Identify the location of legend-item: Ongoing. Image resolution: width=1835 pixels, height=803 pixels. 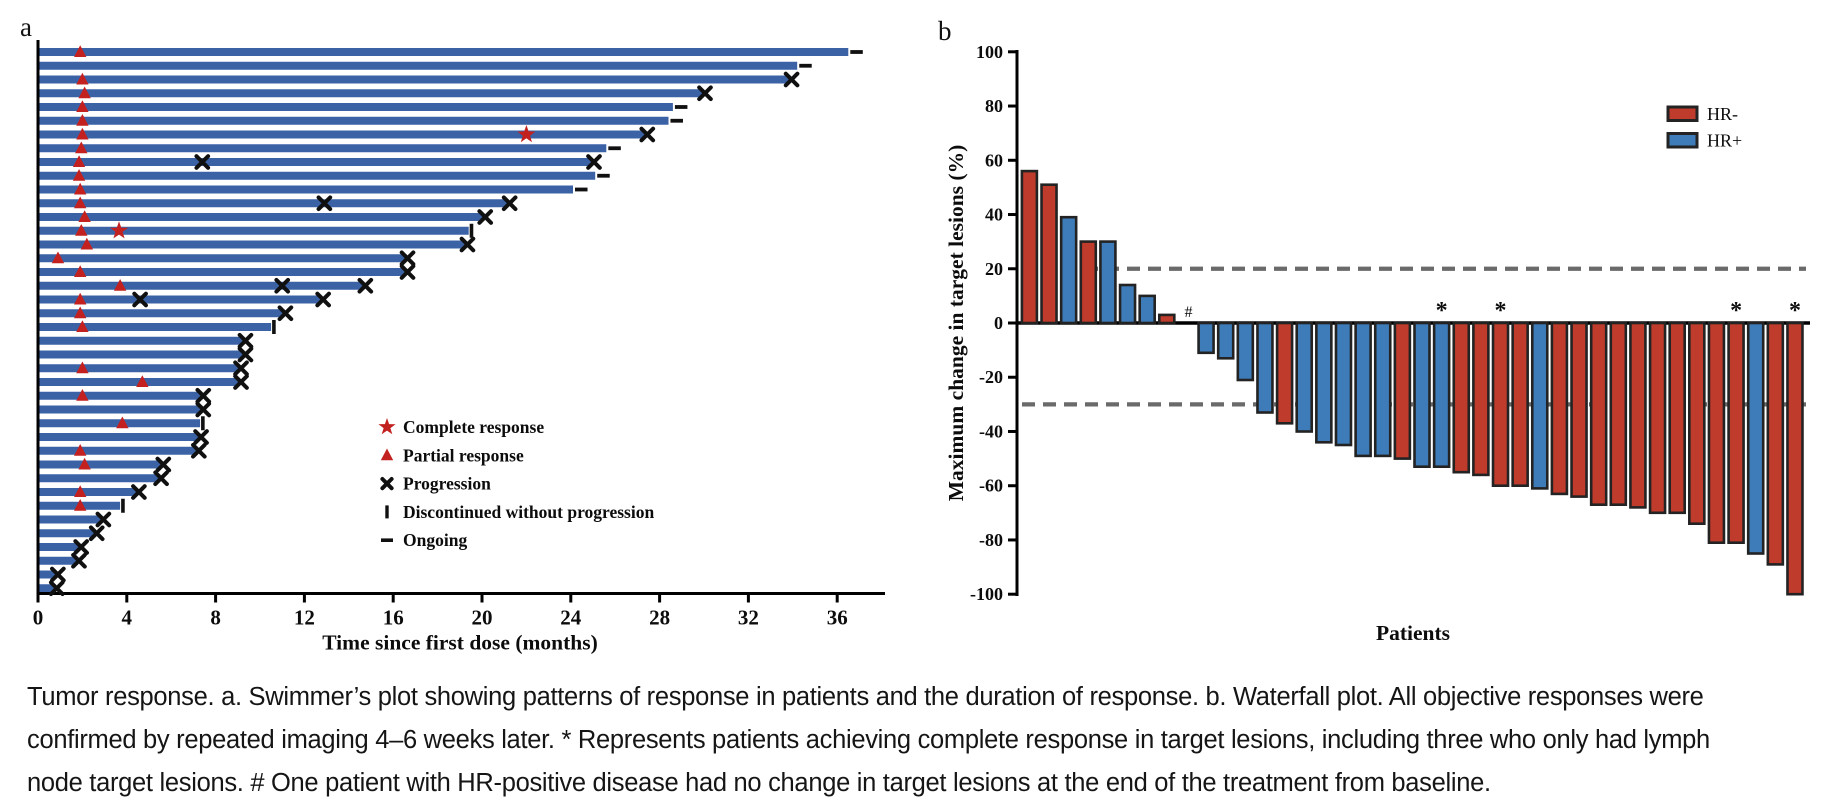
(424, 540).